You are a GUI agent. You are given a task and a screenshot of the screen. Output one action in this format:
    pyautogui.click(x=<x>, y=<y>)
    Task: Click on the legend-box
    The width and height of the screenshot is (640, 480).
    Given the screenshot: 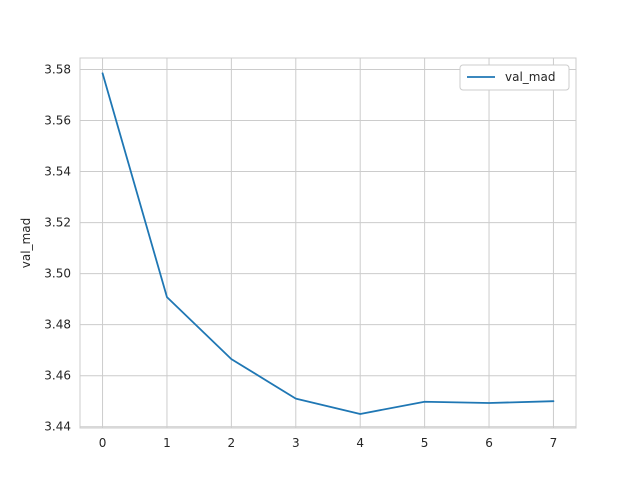 What is the action you would take?
    pyautogui.click(x=514, y=77)
    